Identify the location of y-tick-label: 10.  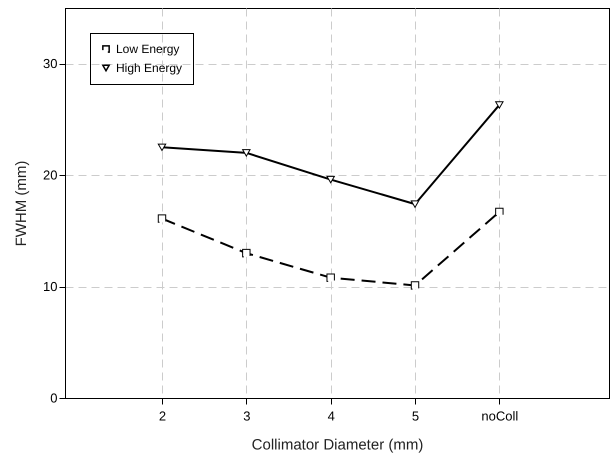
(50, 286).